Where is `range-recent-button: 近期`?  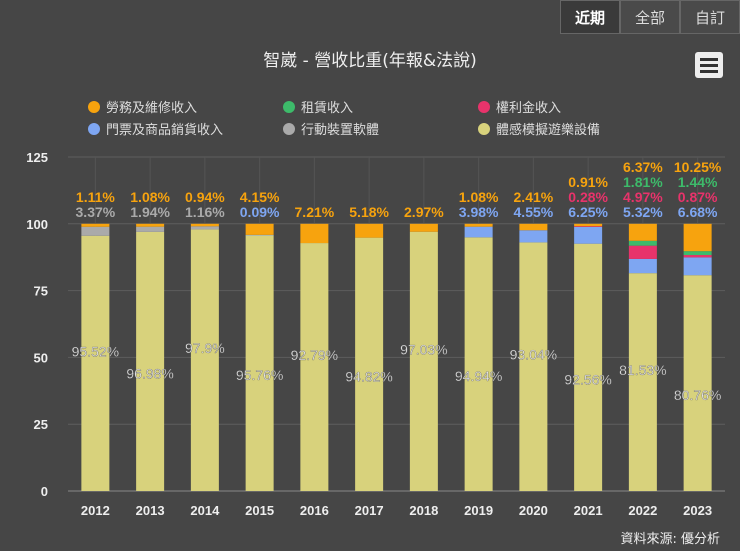
range-recent-button: 近期 is located at coordinates (590, 17).